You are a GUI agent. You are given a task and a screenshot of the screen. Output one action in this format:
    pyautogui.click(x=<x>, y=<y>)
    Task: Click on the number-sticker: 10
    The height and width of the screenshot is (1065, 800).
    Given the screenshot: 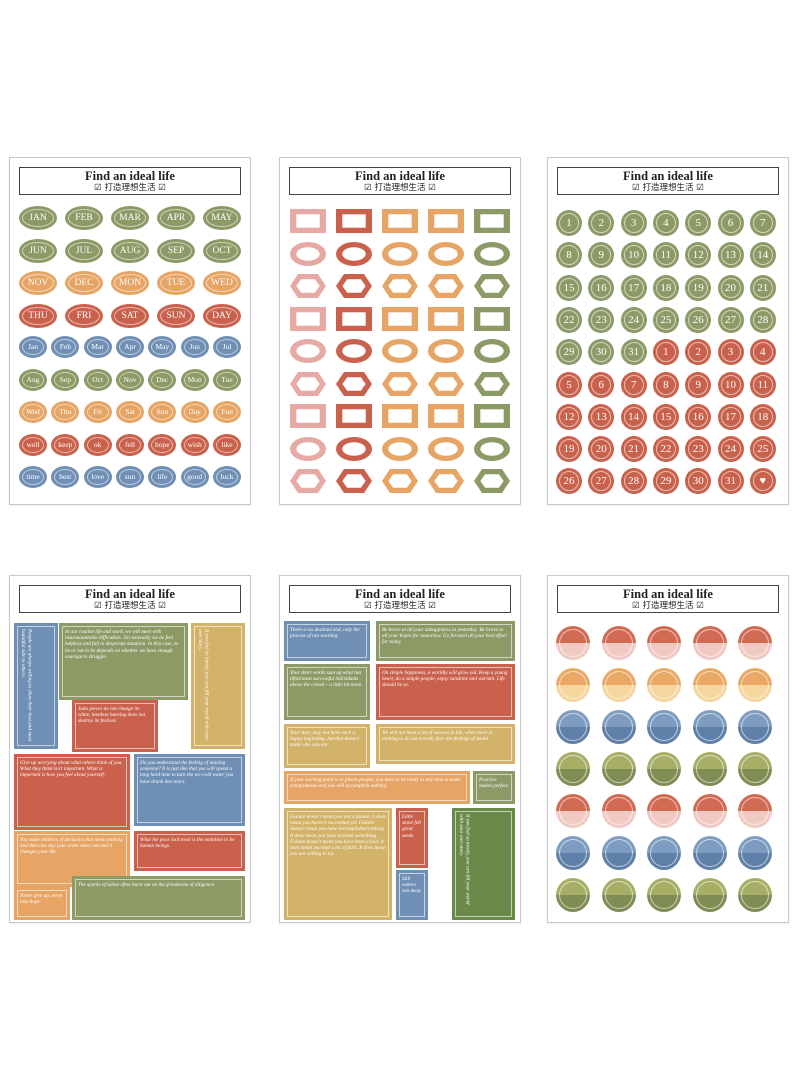 What is the action you would take?
    pyautogui.click(x=730, y=384)
    